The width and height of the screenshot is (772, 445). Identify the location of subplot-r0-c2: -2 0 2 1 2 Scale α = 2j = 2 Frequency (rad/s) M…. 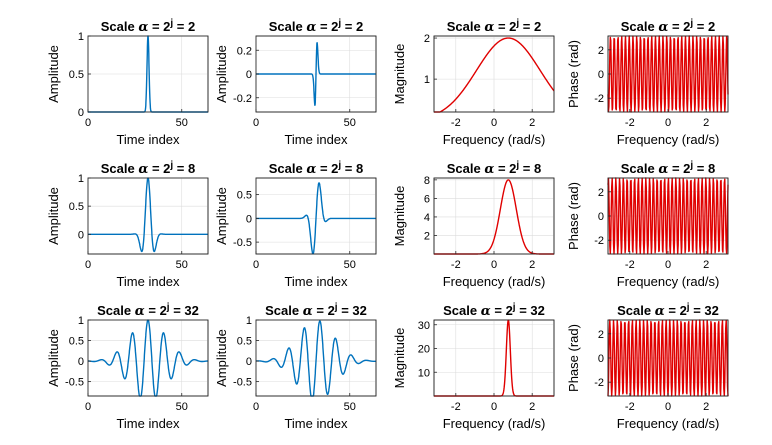
(473, 82).